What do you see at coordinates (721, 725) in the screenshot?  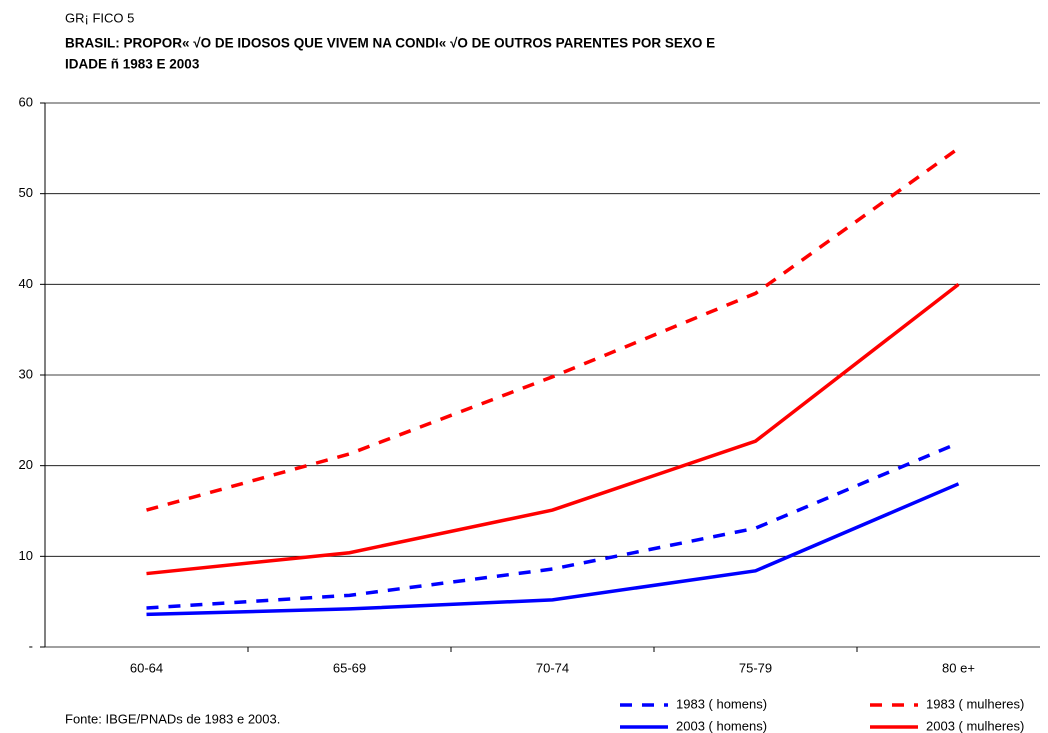 I see `legend-label: 2003 ( homens)` at bounding box center [721, 725].